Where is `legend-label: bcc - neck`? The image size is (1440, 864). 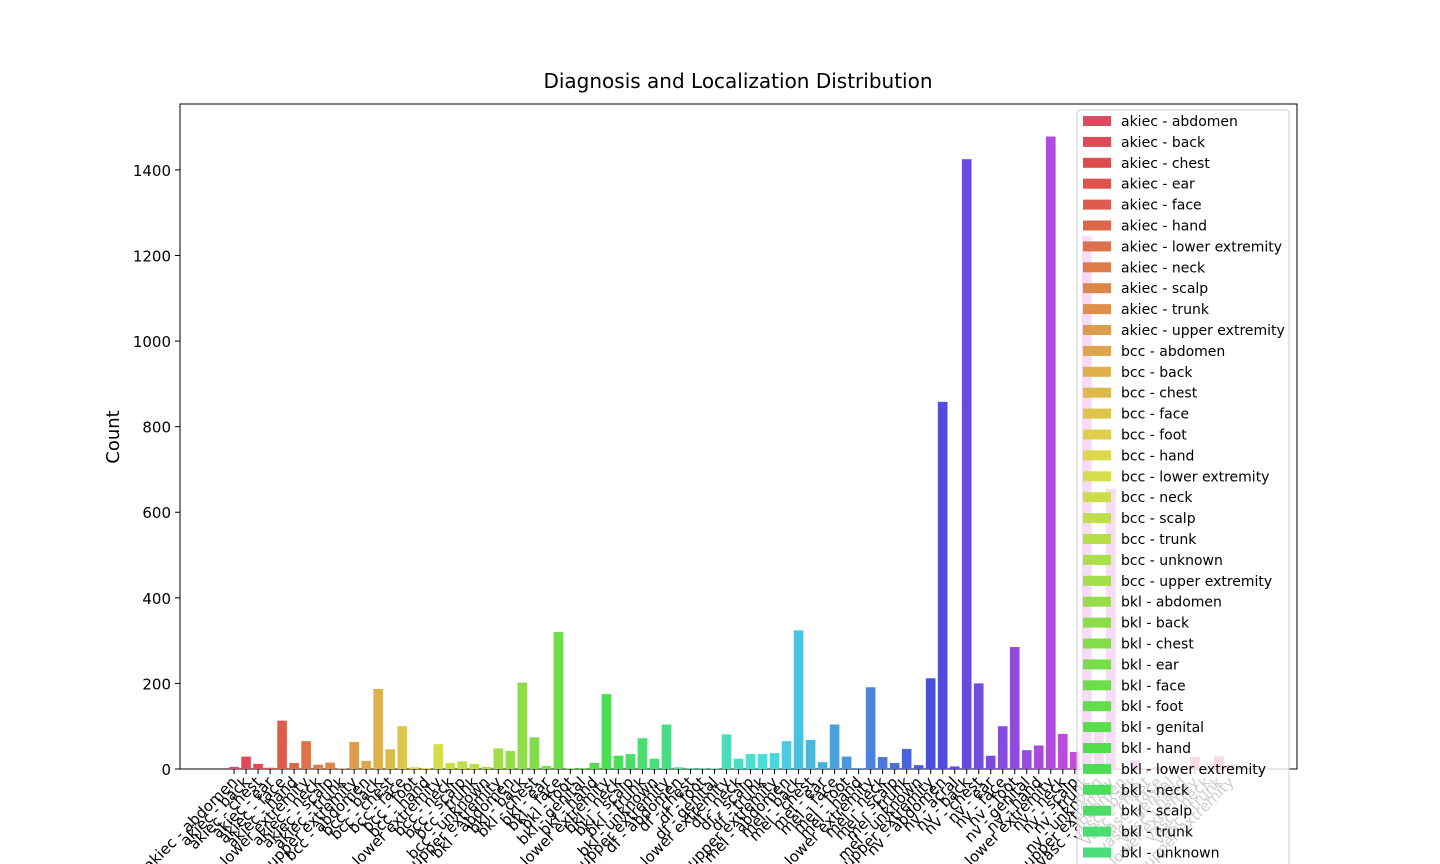 legend-label: bcc - neck is located at coordinates (1157, 498).